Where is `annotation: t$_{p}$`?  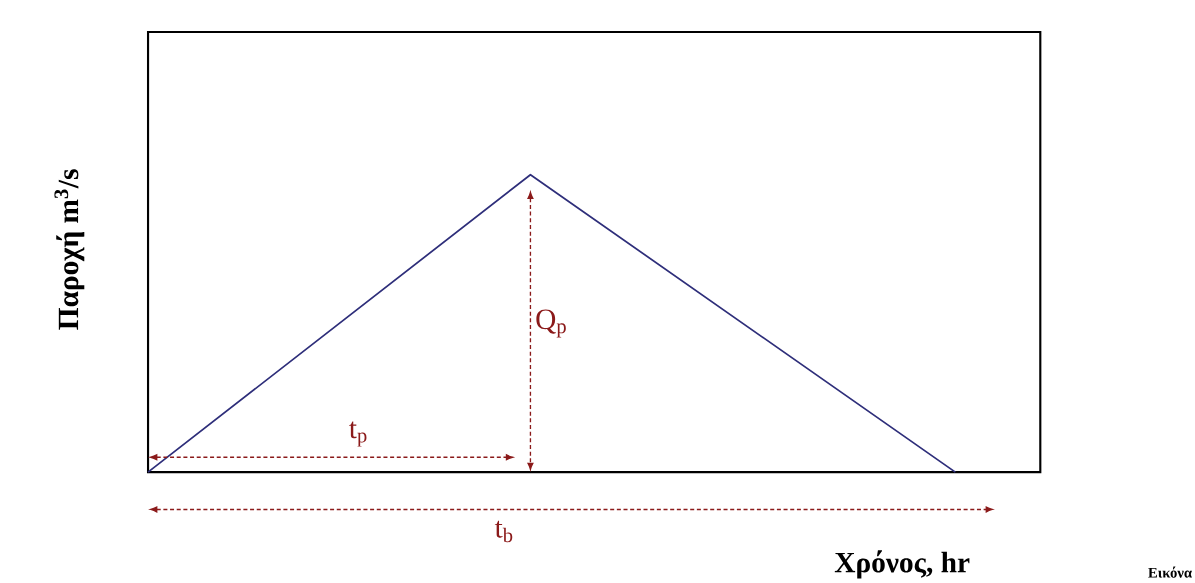 annotation: t$_{p}$ is located at coordinates (358, 434).